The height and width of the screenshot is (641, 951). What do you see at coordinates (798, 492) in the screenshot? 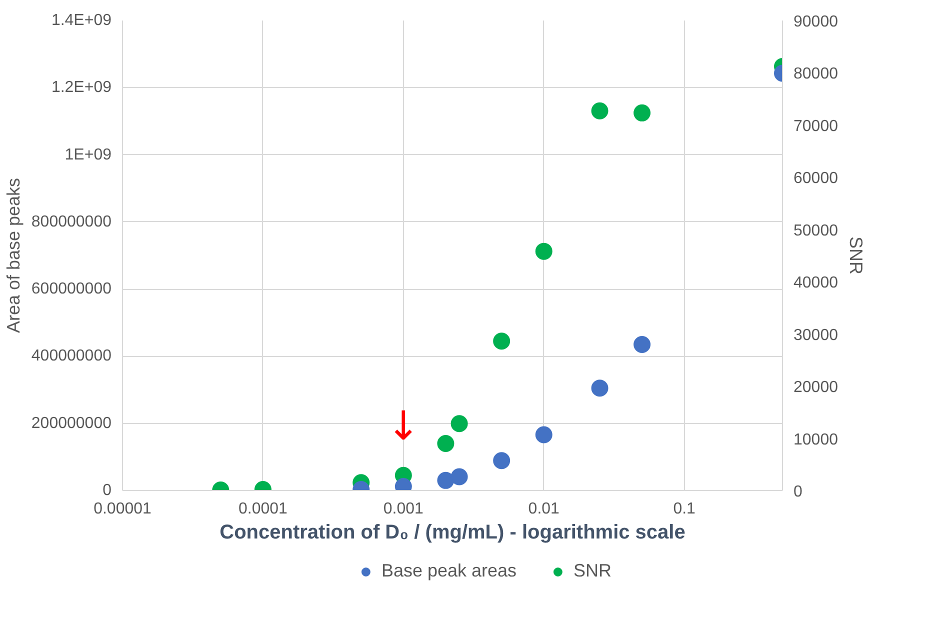
I see `y2-tick-label: 0` at bounding box center [798, 492].